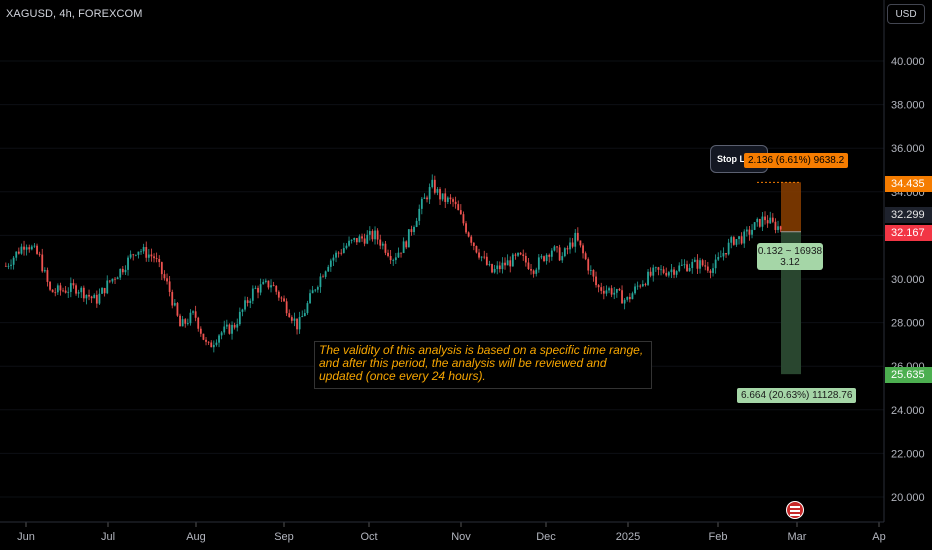  What do you see at coordinates (908, 62) in the screenshot?
I see `price-tick-label: 40.000` at bounding box center [908, 62].